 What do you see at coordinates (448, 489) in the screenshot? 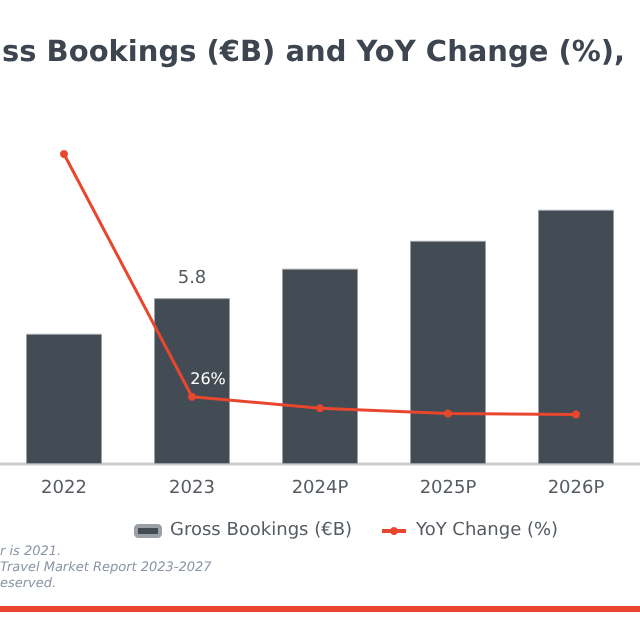
I see `x-tick-label: 2025P` at bounding box center [448, 489].